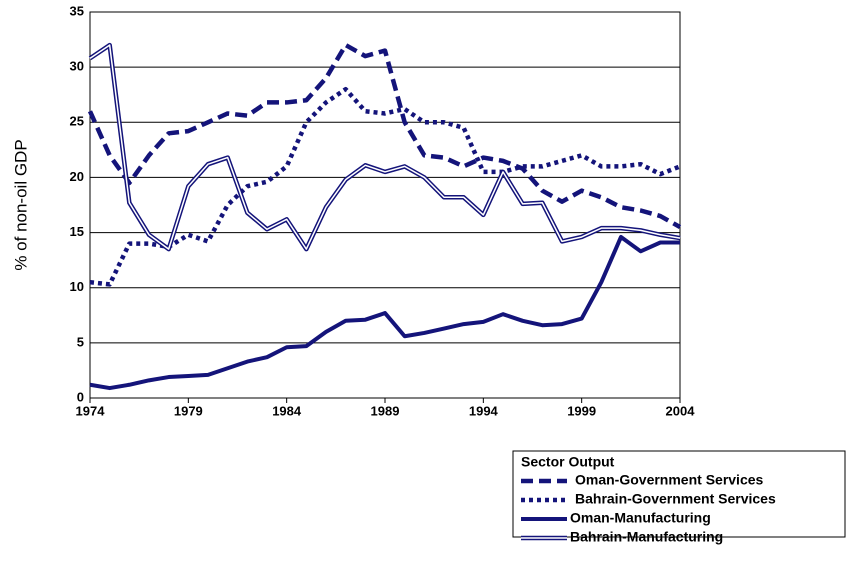 This screenshot has width=846, height=562. What do you see at coordinates (640, 518) in the screenshot?
I see `legend-label: Oman-Manufacturing` at bounding box center [640, 518].